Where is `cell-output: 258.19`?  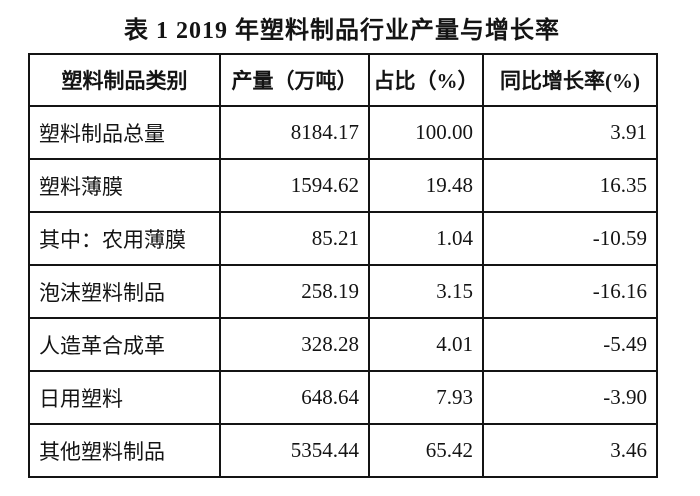
cell-output: 258.19 is located at coordinates (294, 291).